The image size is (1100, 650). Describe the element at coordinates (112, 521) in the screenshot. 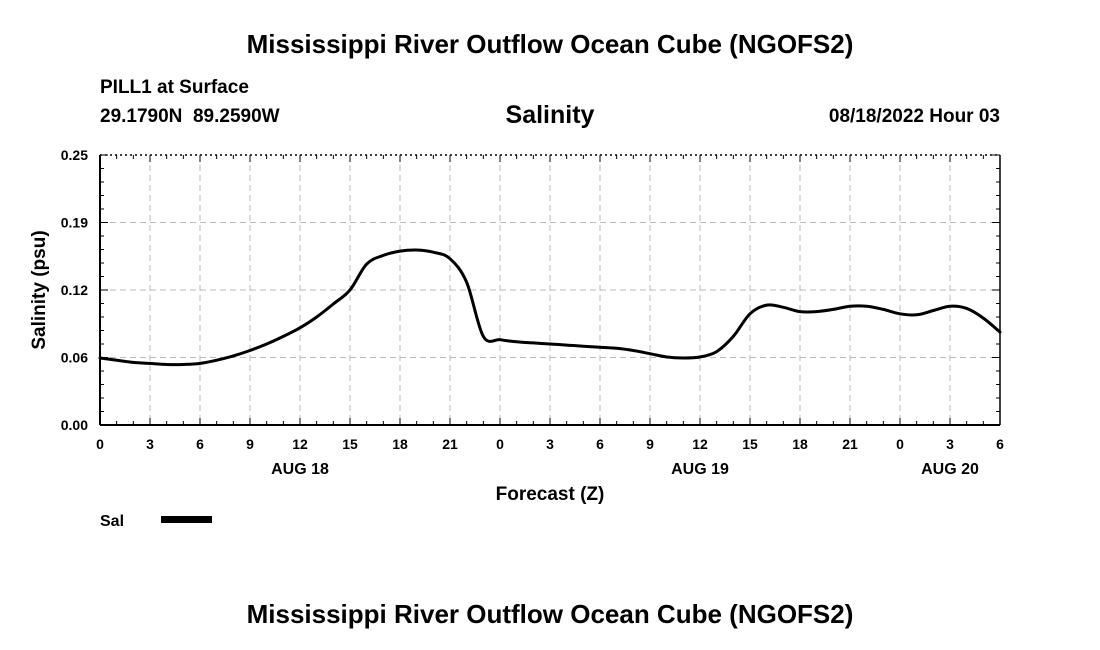

I see `legend-label: Sal` at that location.